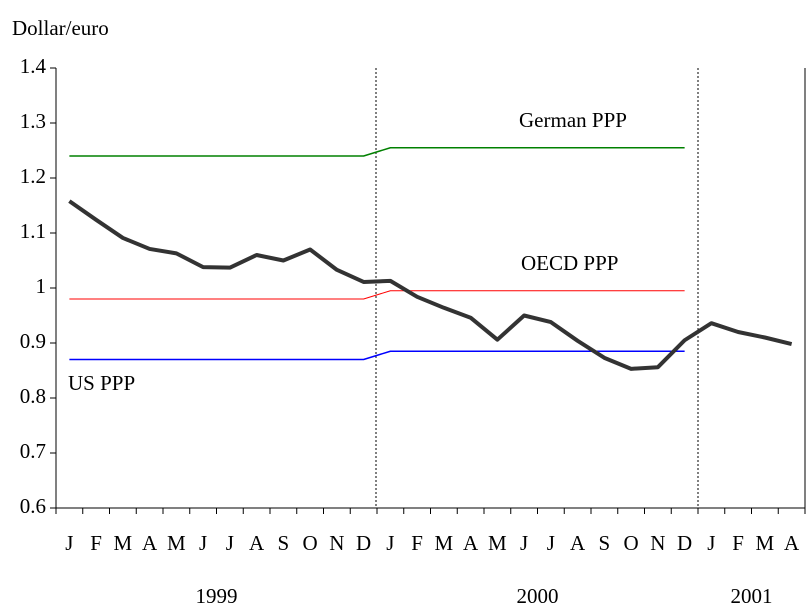  I want to click on series-label: US PPP, so click(101, 383).